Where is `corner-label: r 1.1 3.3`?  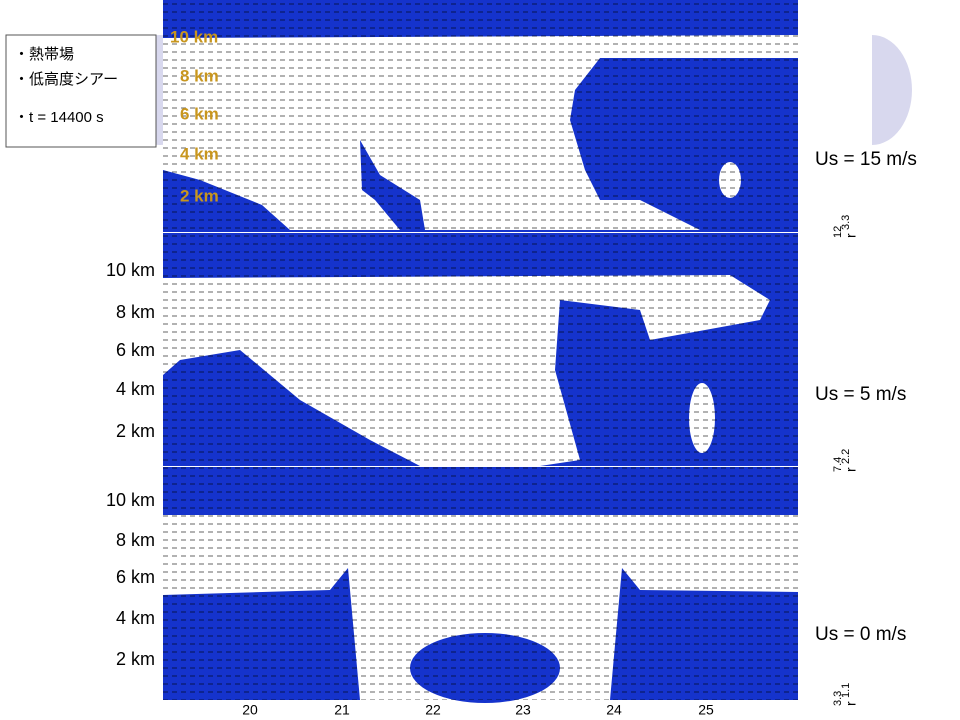 corner-label: r 1.1 3.3 is located at coordinates (845, 694).